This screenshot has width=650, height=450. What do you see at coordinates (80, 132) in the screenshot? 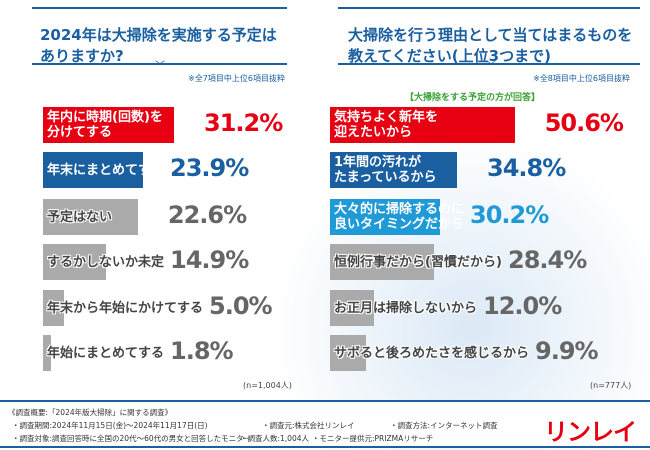
I see `bar-label-line: 分けてする` at bounding box center [80, 132].